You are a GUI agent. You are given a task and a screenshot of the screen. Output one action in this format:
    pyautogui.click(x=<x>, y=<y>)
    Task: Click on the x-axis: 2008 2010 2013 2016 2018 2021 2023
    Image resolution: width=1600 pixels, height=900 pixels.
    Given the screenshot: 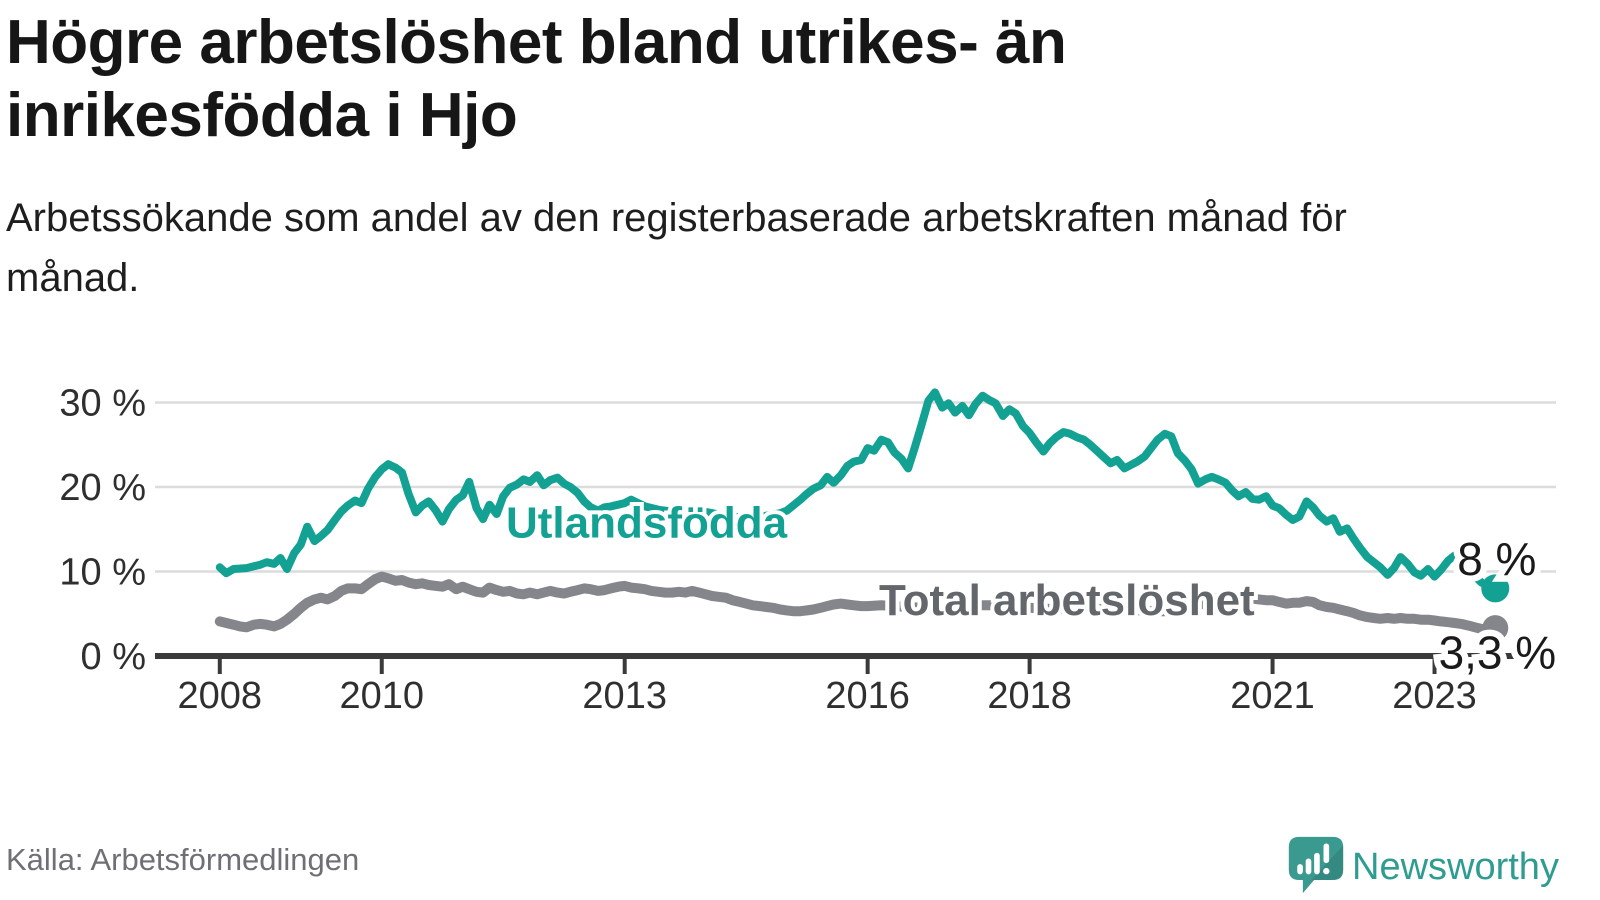 What is the action you would take?
    pyautogui.click(x=855, y=685)
    